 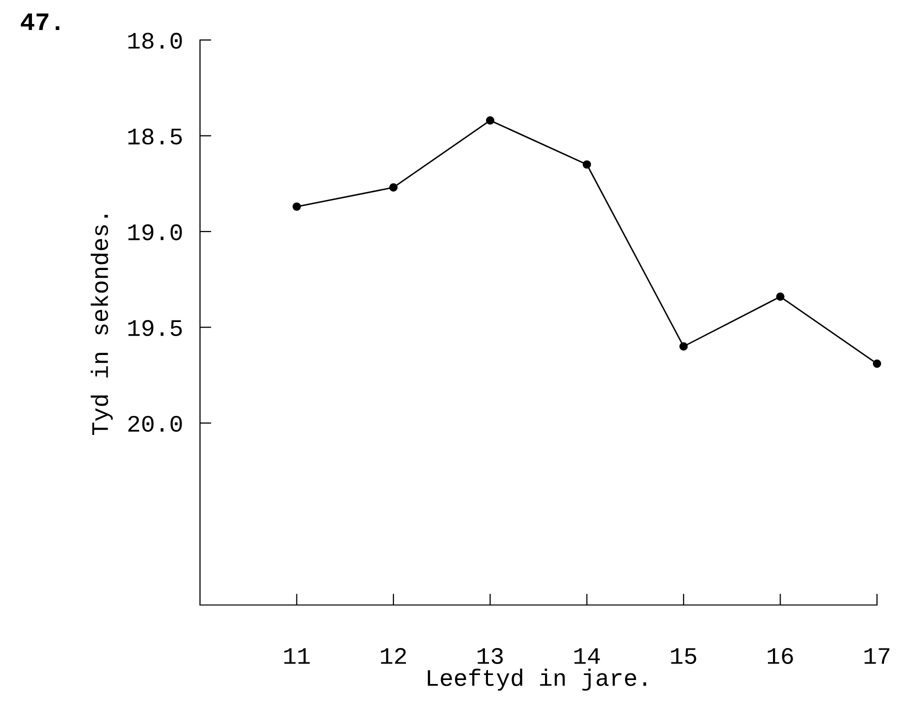 I want to click on x-tick-label: 16, so click(x=780, y=656).